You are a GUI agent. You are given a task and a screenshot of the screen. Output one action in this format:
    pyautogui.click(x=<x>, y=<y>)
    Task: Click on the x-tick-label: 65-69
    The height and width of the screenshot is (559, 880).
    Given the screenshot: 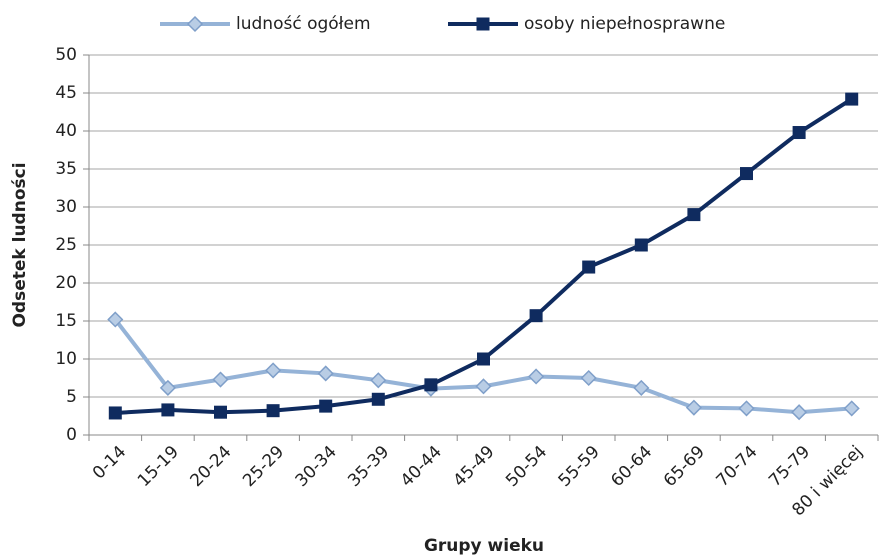 What is the action you would take?
    pyautogui.click(x=684, y=466)
    